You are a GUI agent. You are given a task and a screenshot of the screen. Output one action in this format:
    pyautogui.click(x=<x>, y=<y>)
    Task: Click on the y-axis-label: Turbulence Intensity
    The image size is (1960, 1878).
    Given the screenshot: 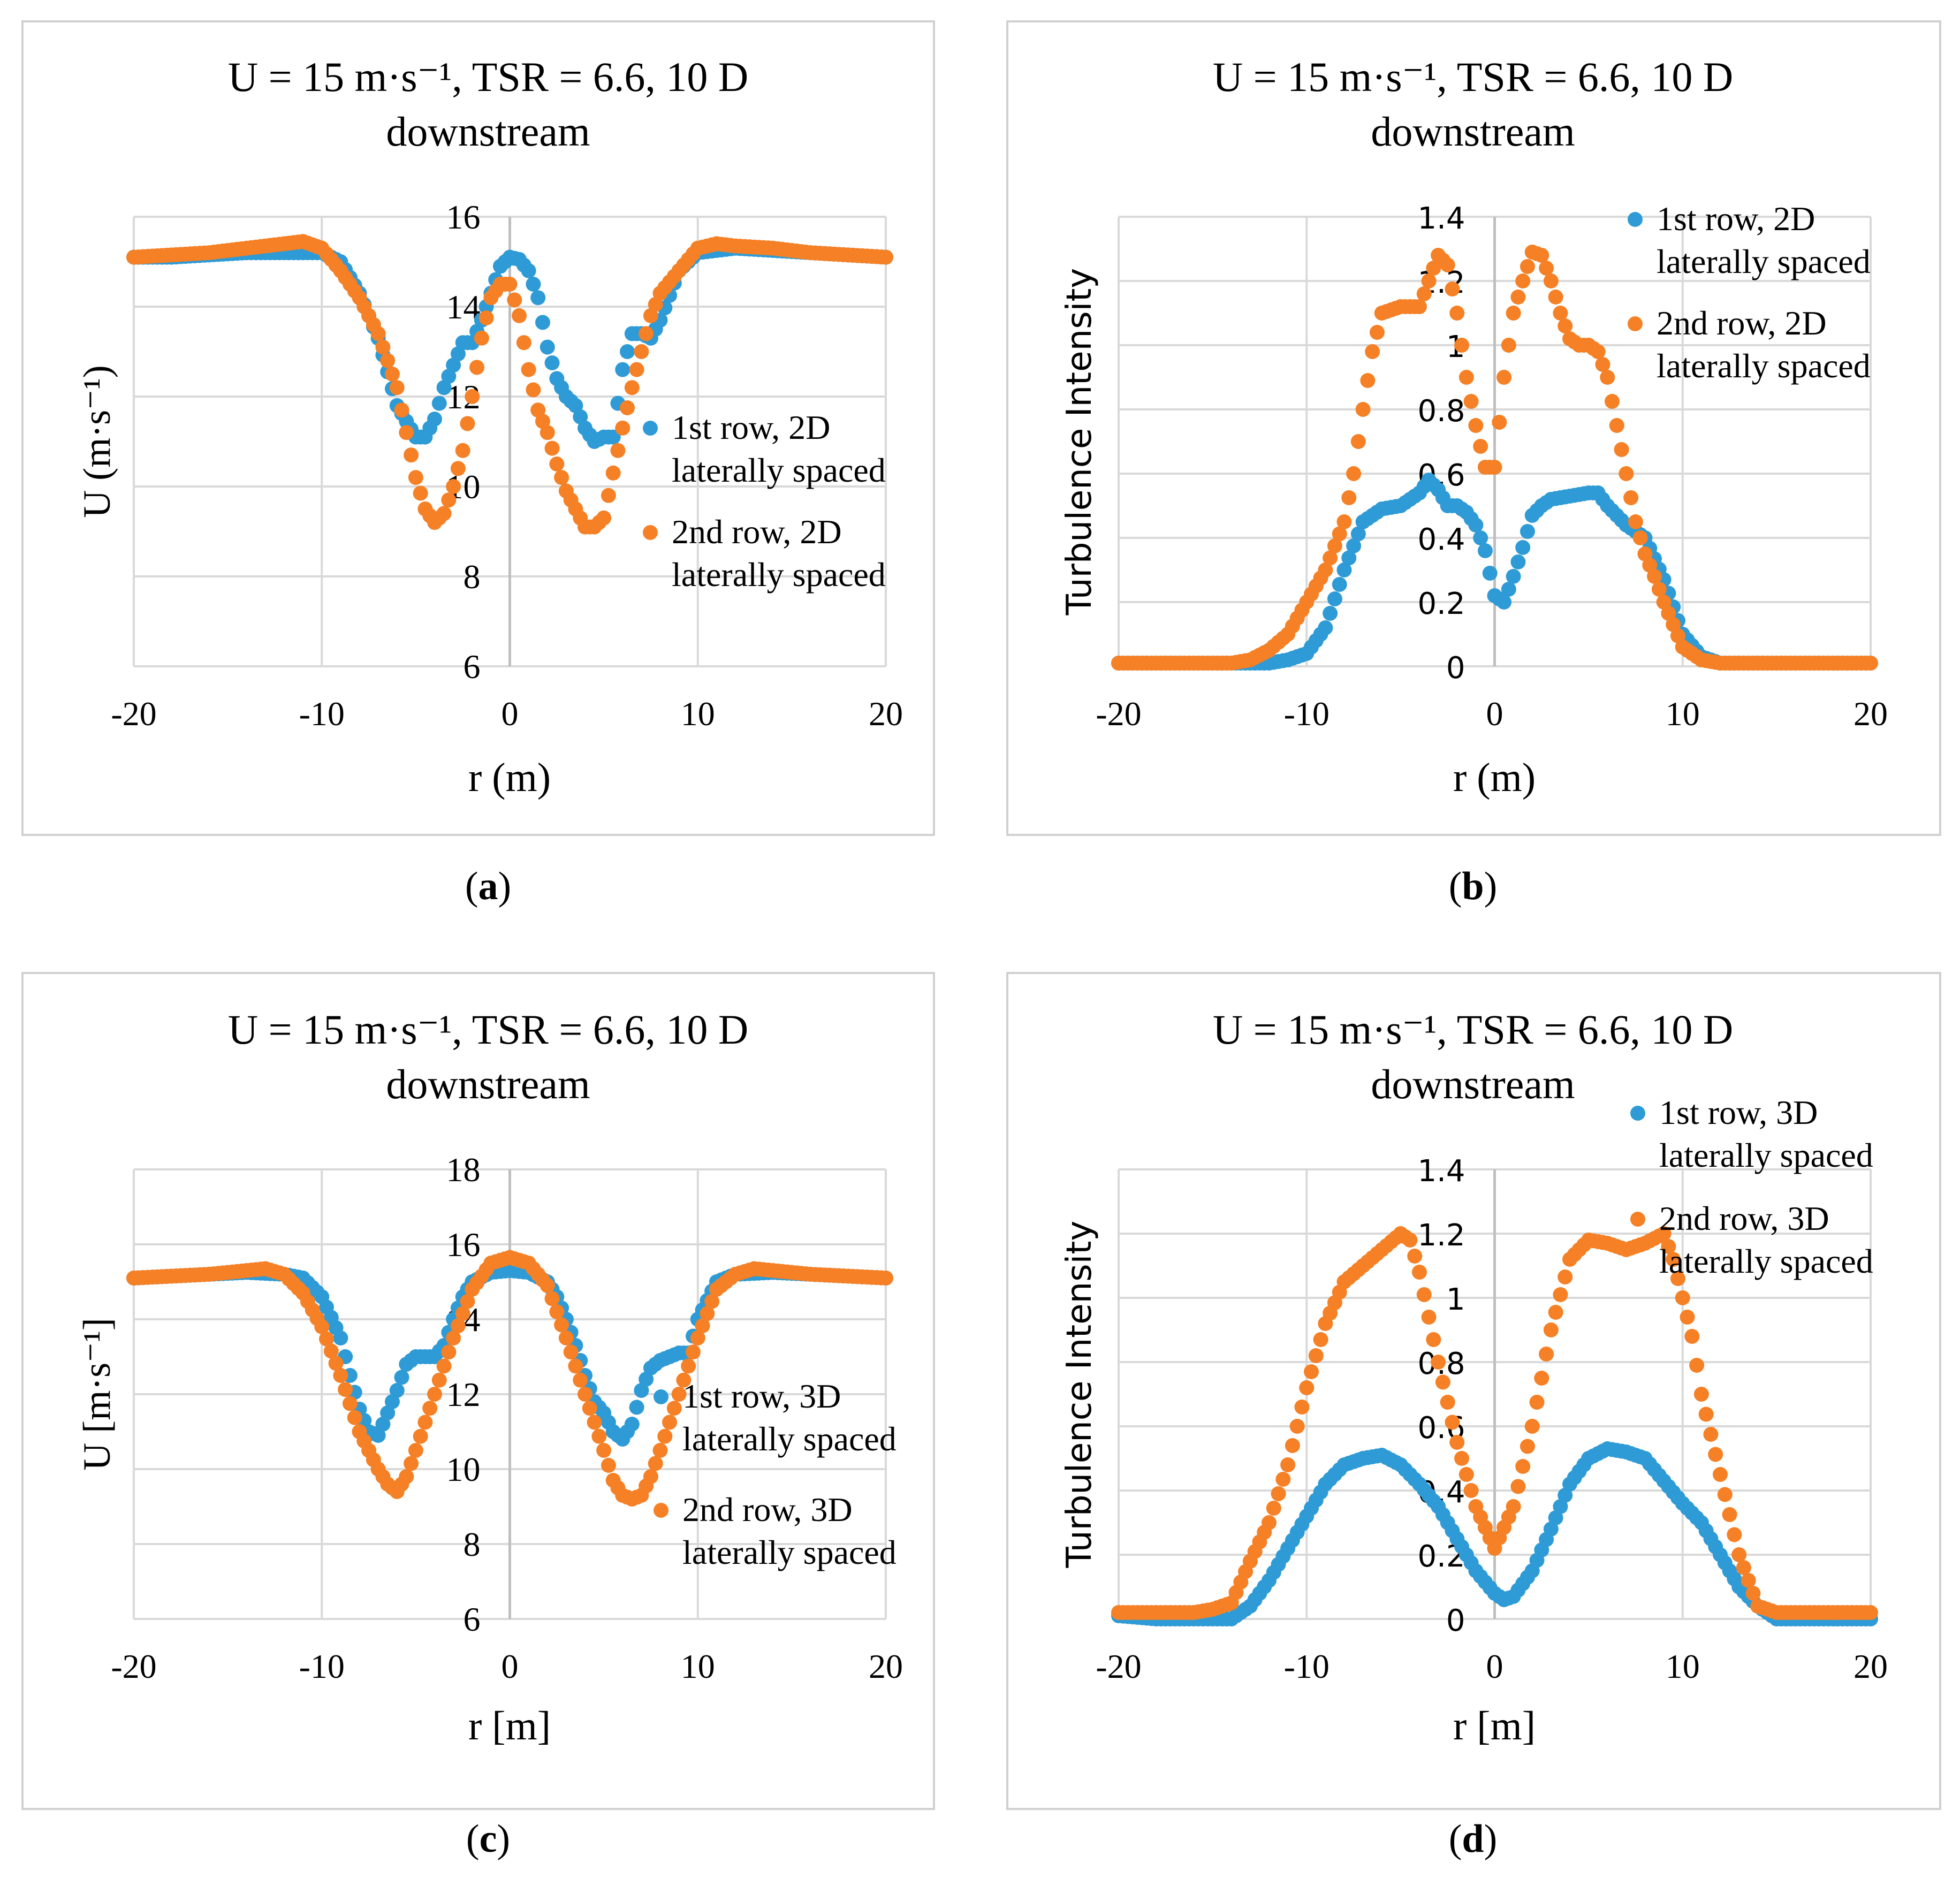 What is the action you would take?
    pyautogui.click(x=1080, y=442)
    